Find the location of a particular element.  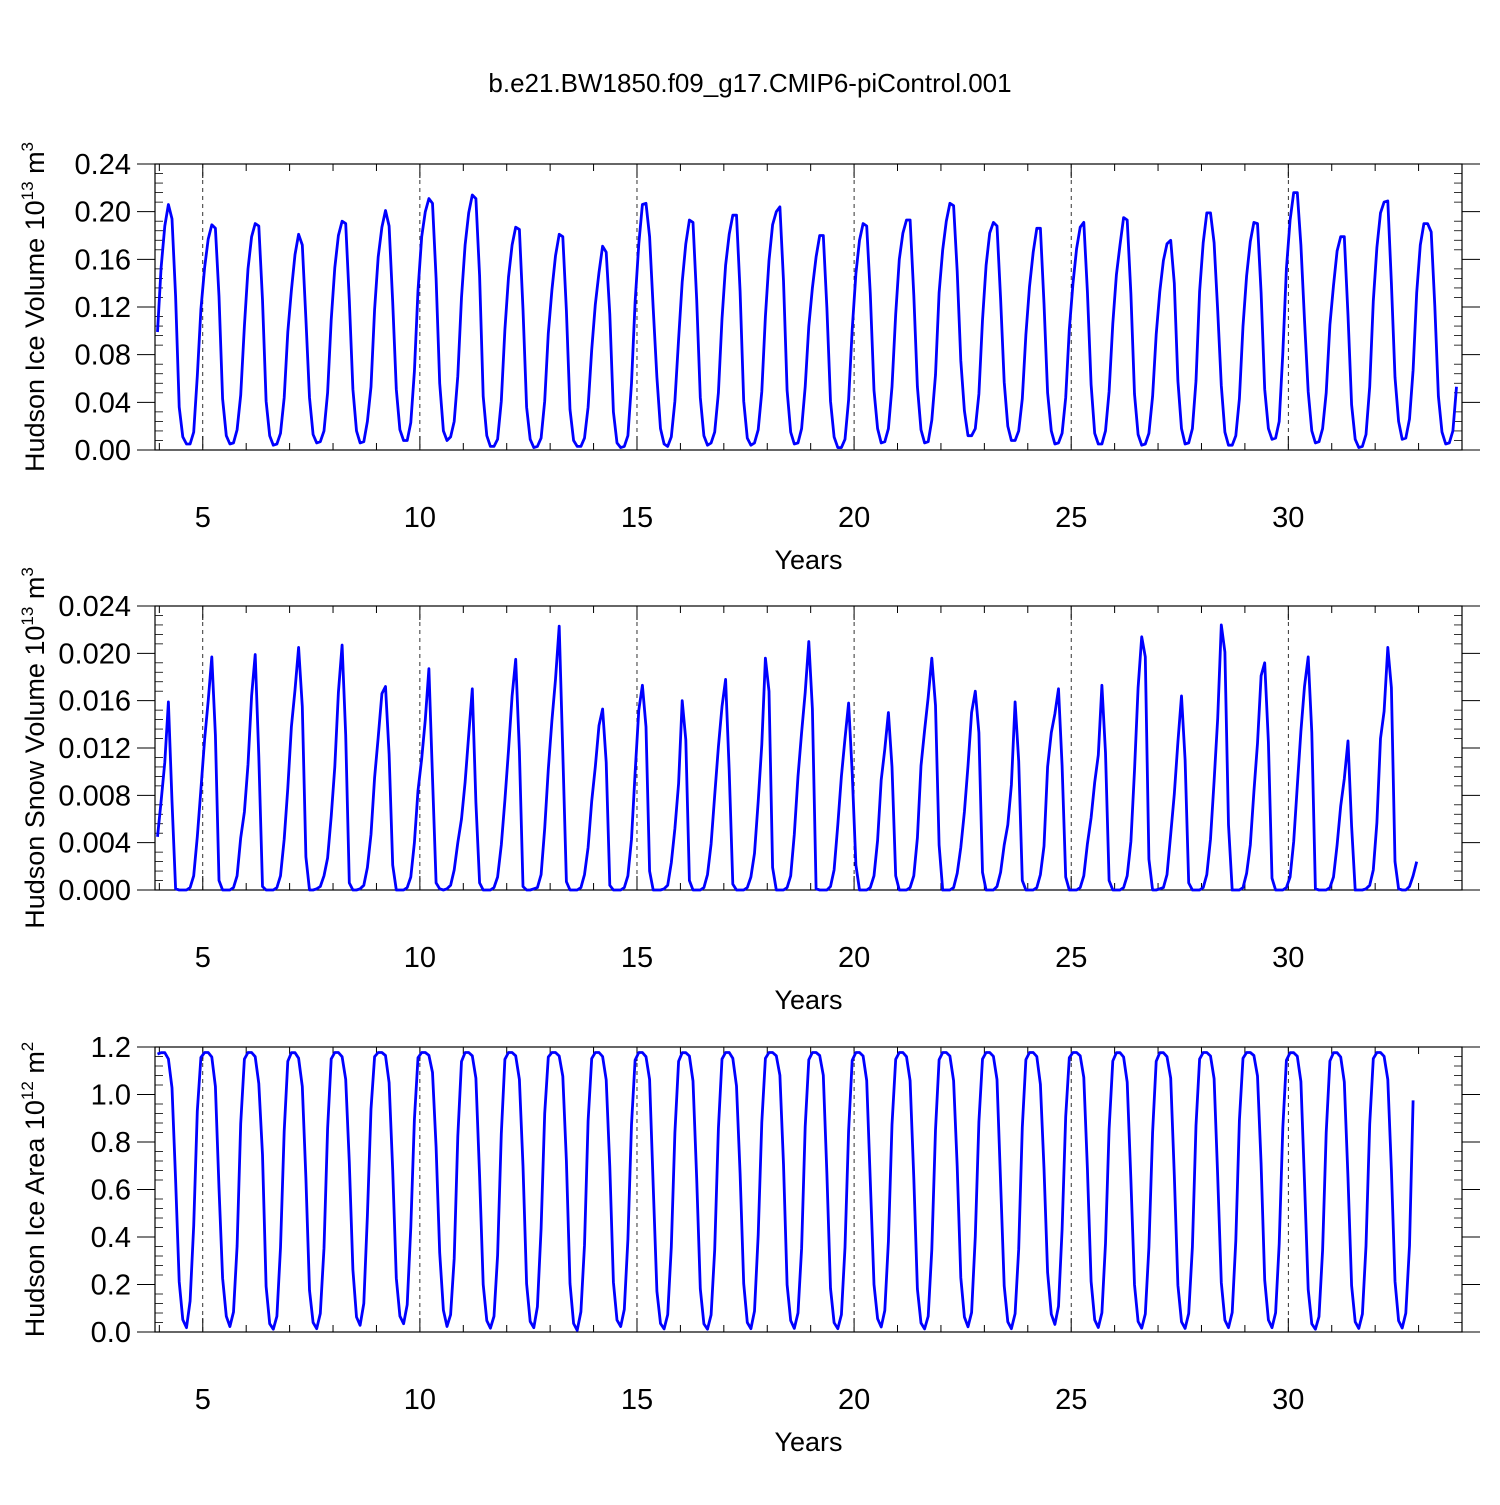

y-axis-label: Hudson Ice Volume 1013 m3 is located at coordinates (34, 307).